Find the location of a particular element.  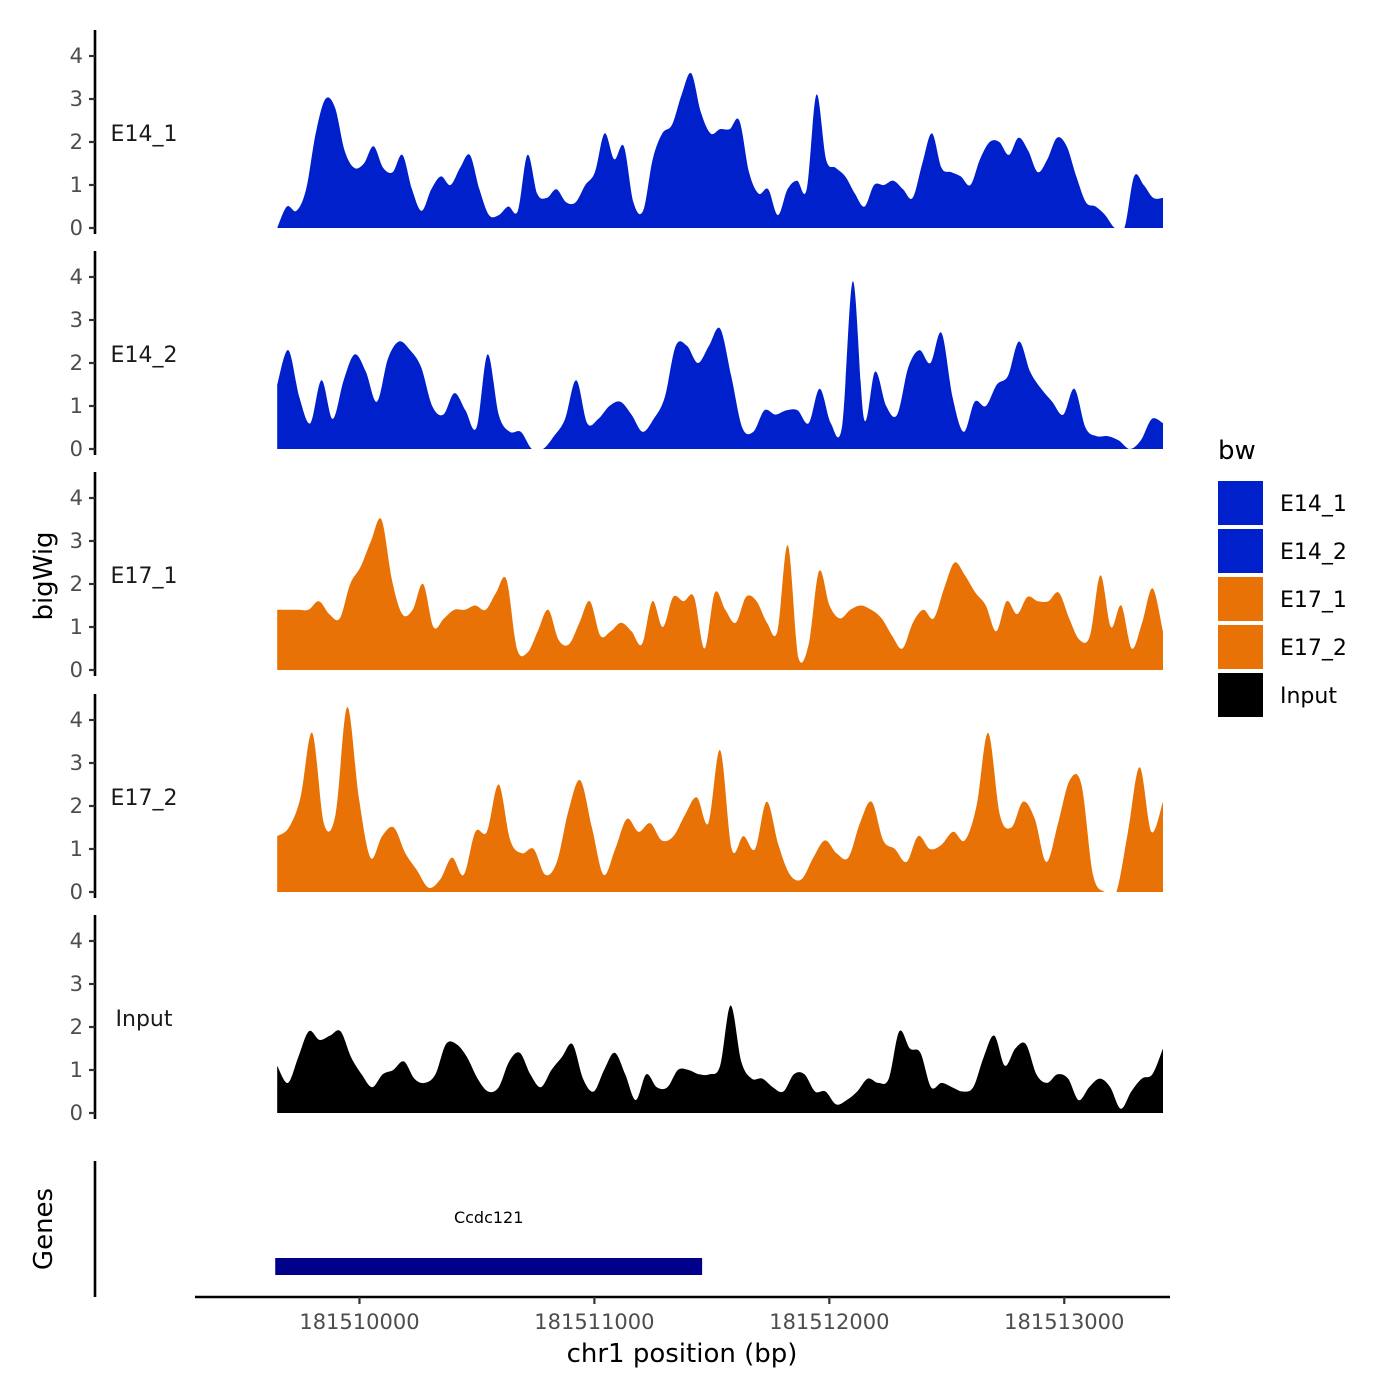

x-tick-label: 181512000 is located at coordinates (829, 1322).